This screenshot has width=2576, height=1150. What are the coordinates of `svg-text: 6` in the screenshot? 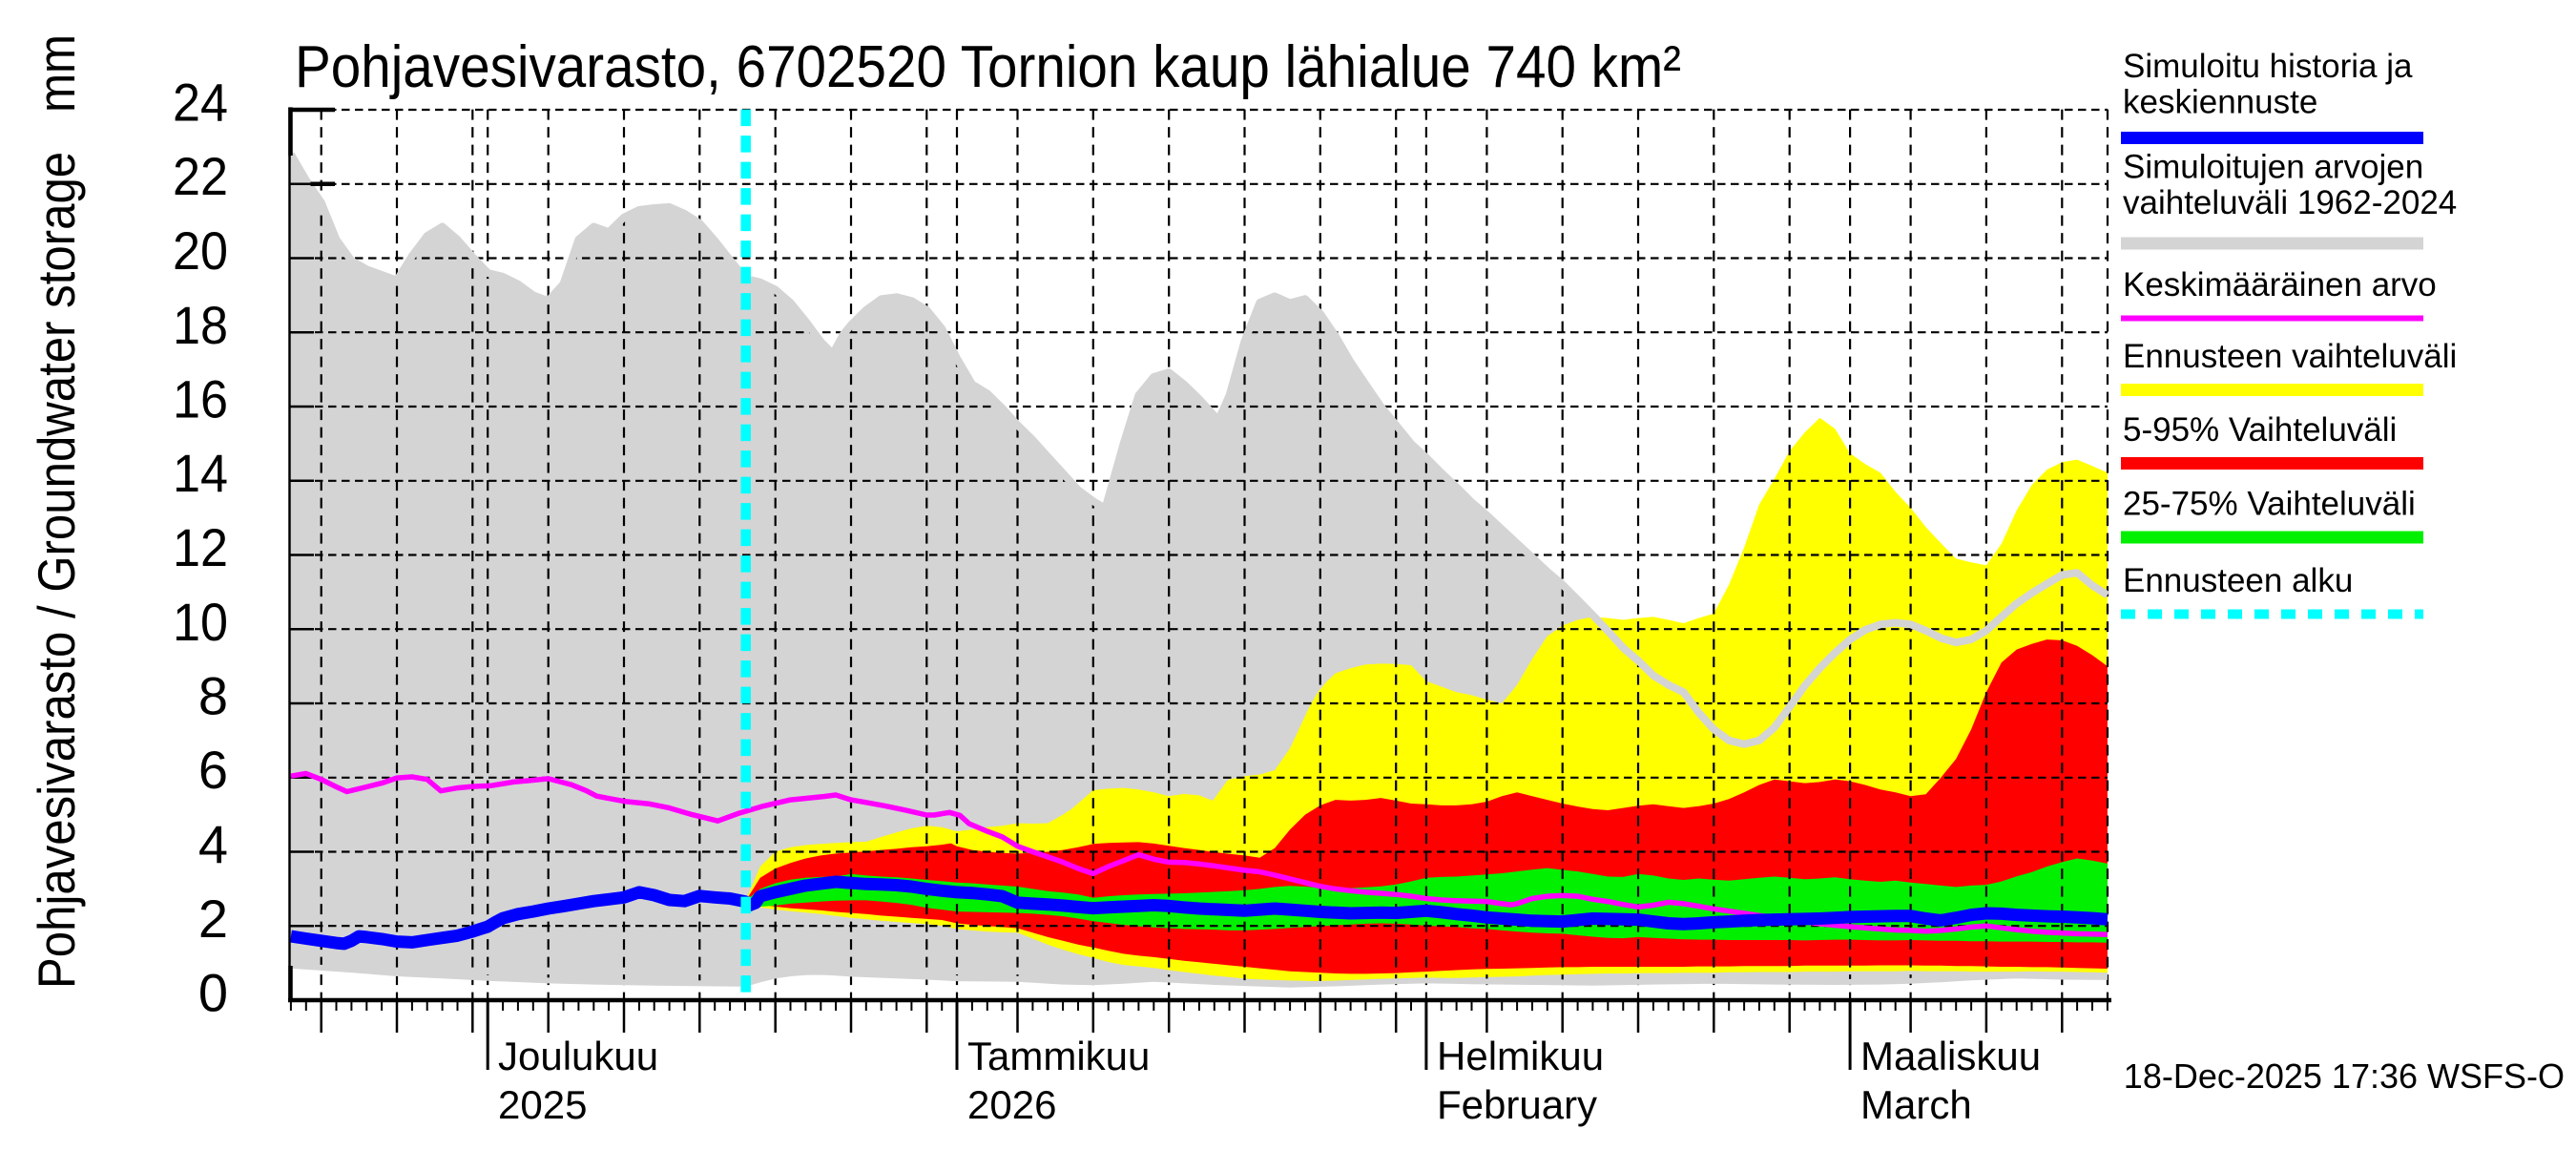 It's located at (213, 770).